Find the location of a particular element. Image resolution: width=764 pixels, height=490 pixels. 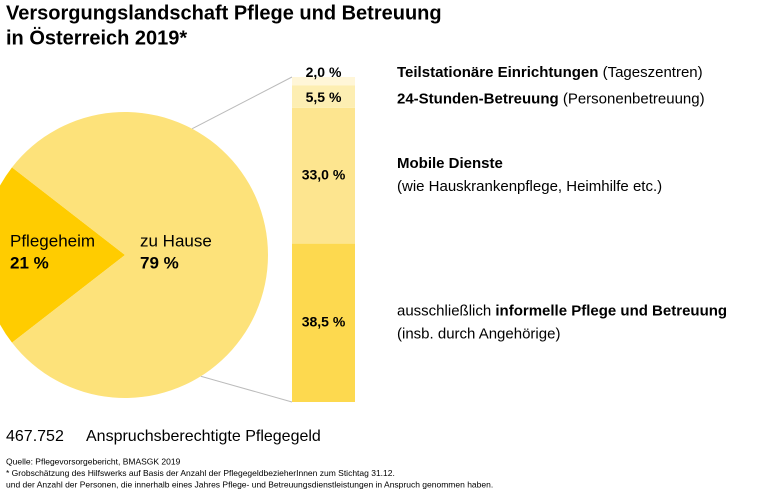

segment-label: 24-Stunden-Betreuung (Personenbetreuung) is located at coordinates (551, 99).